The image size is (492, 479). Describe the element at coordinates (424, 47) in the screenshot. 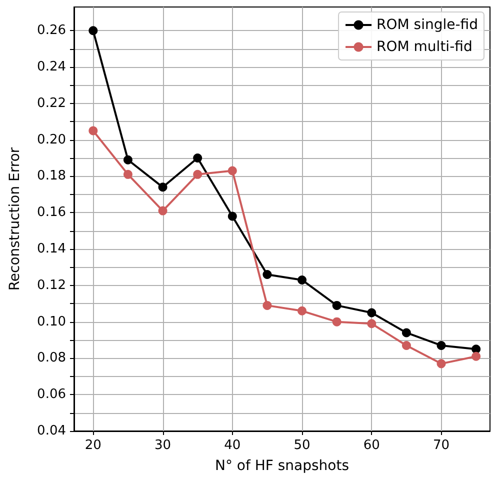

I see `legend-label: ROM multi-fid` at that location.